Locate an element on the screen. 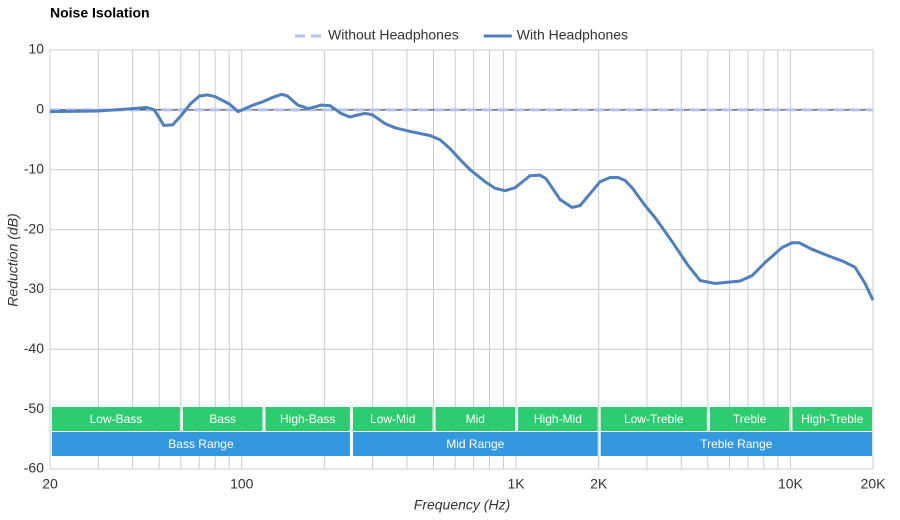 The height and width of the screenshot is (520, 900). band-label: Treble is located at coordinates (750, 419).